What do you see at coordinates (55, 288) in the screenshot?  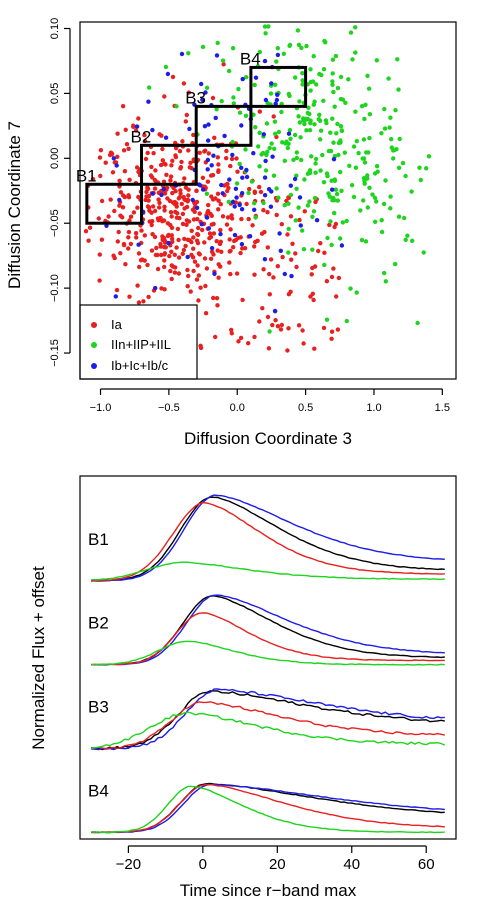 I see `y-tick-label: −0.10` at bounding box center [55, 288].